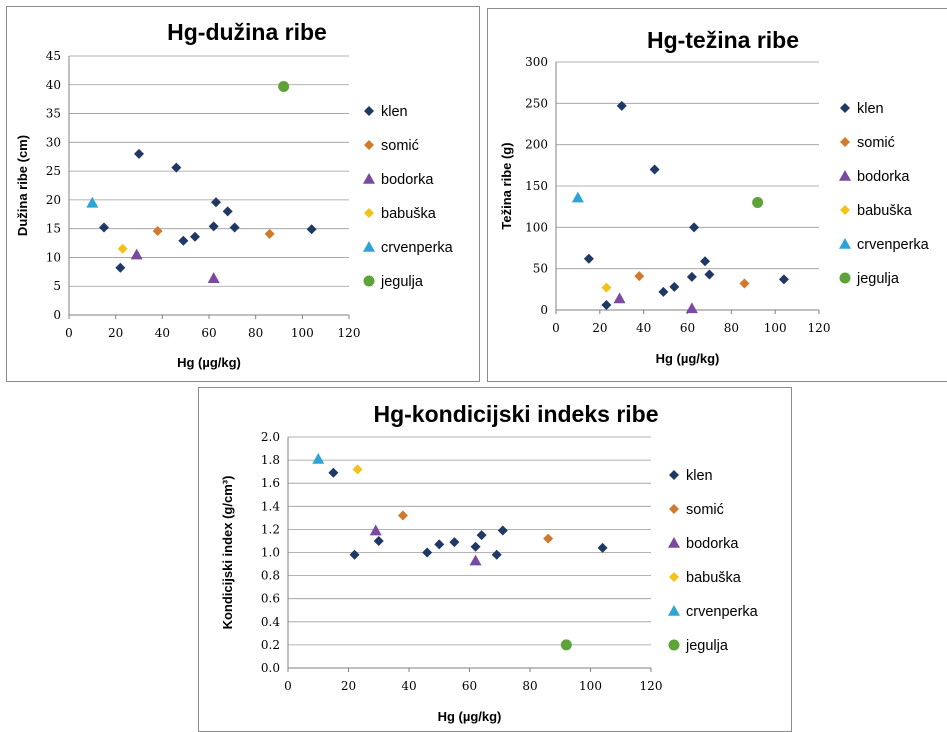 This screenshot has height=732, width=947. What do you see at coordinates (270, 437) in the screenshot?
I see `y-tick-label: 2.0` at bounding box center [270, 437].